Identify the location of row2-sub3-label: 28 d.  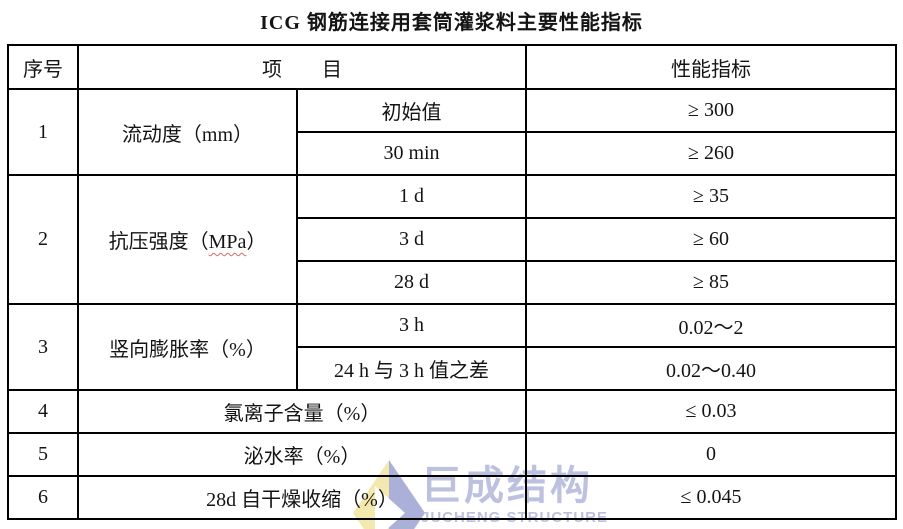
(411, 282).